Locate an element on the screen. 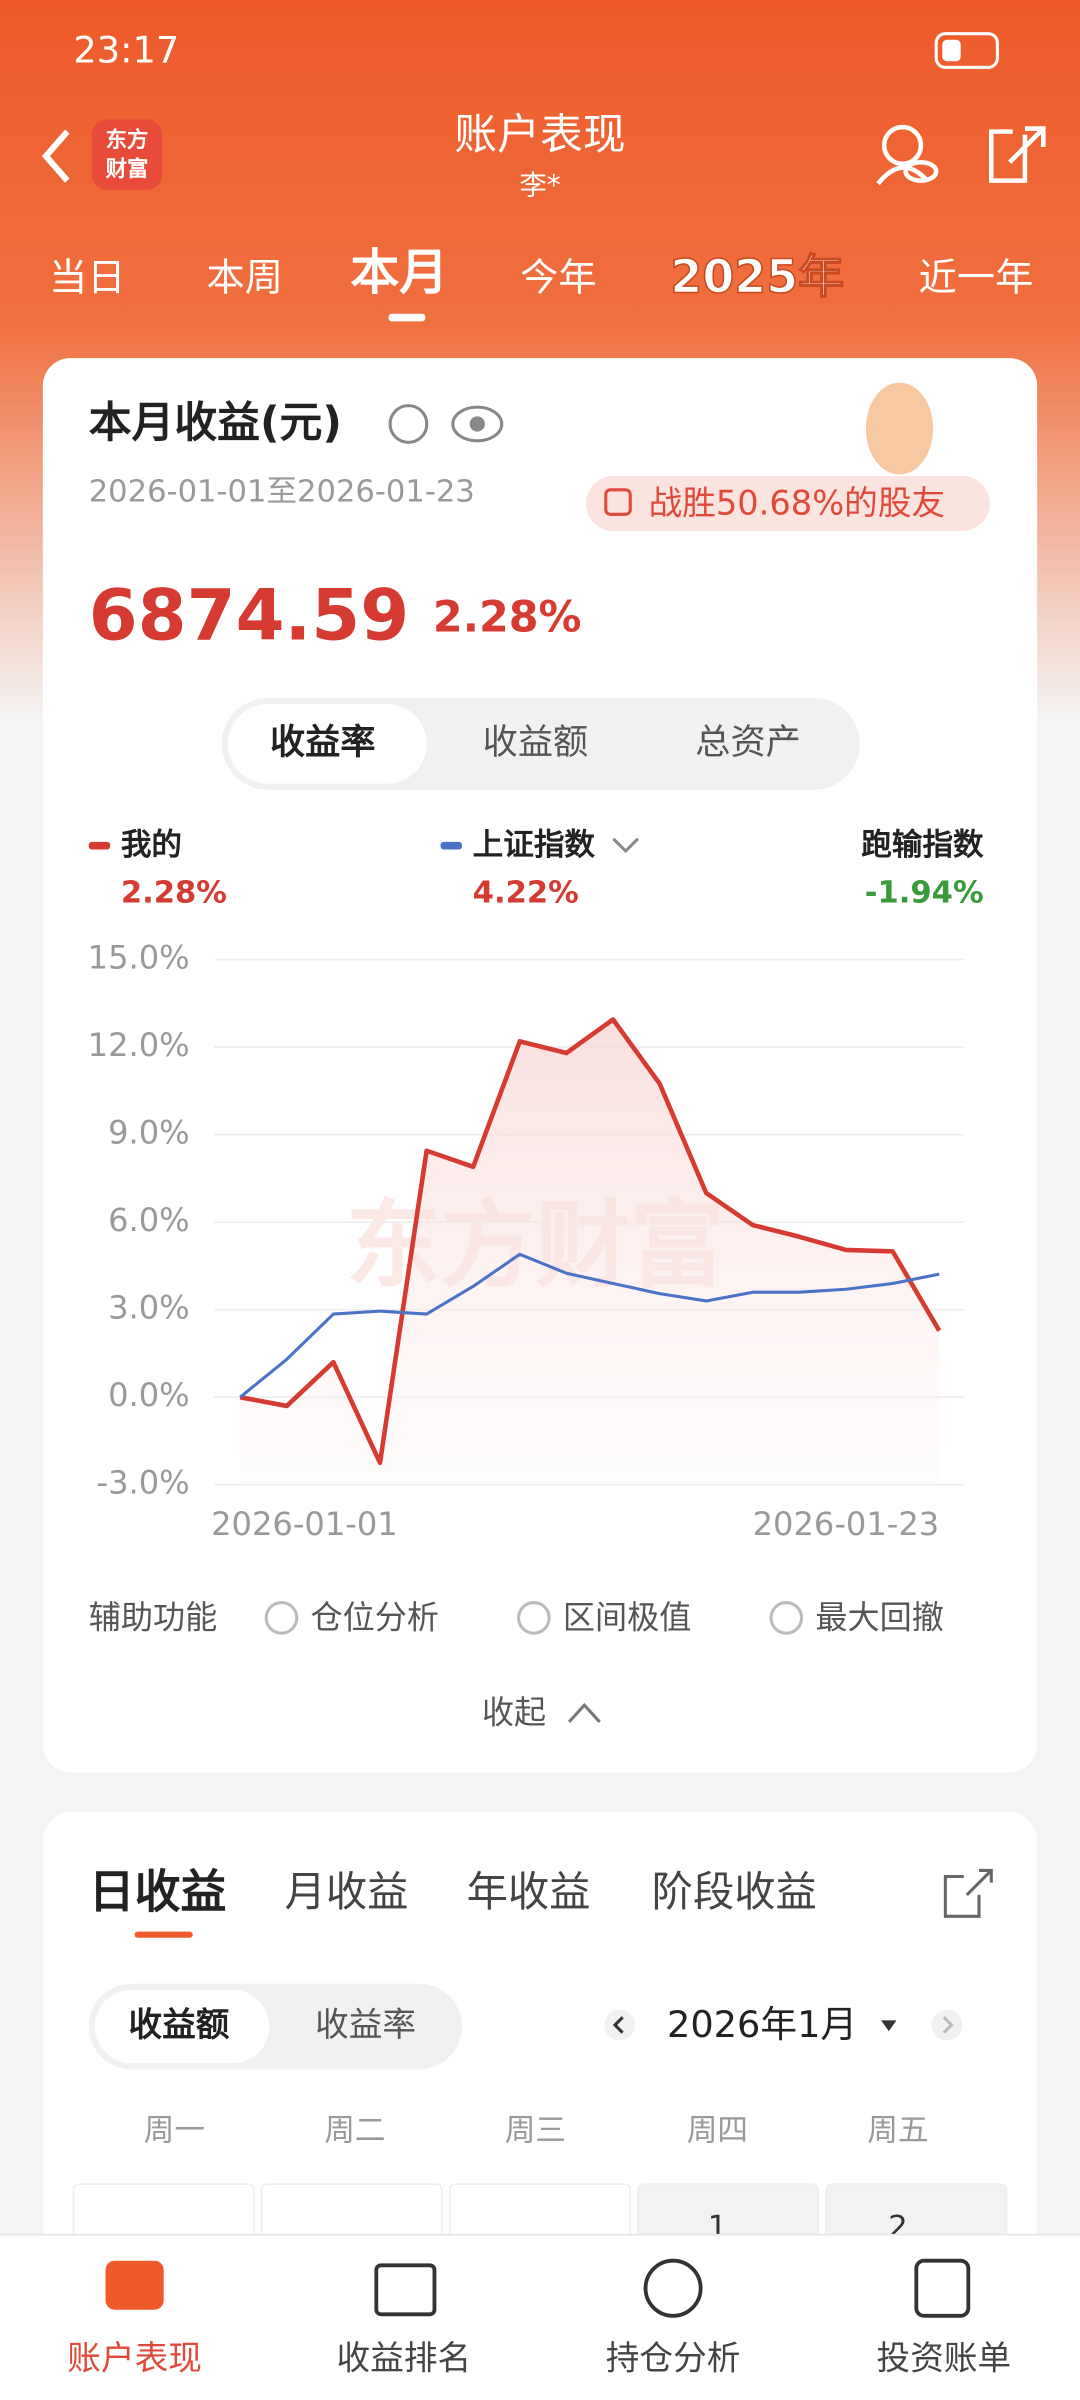 The image size is (1080, 2400). period-tab: 近一年 is located at coordinates (976, 278).